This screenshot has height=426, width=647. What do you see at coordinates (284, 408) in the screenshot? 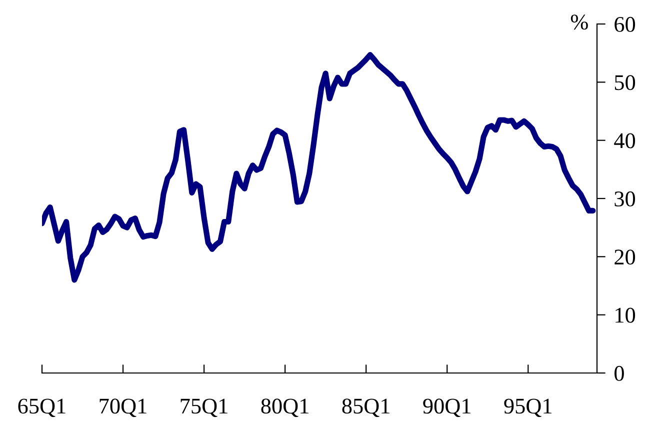
I see `x-tick-label: 80Q1` at bounding box center [284, 408].